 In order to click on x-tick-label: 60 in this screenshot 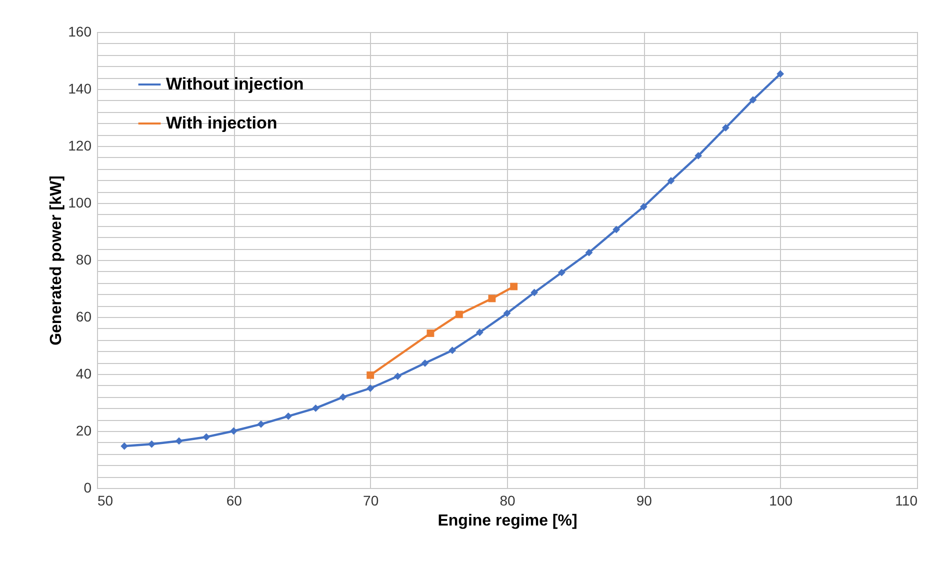, I will do `click(234, 500)`.